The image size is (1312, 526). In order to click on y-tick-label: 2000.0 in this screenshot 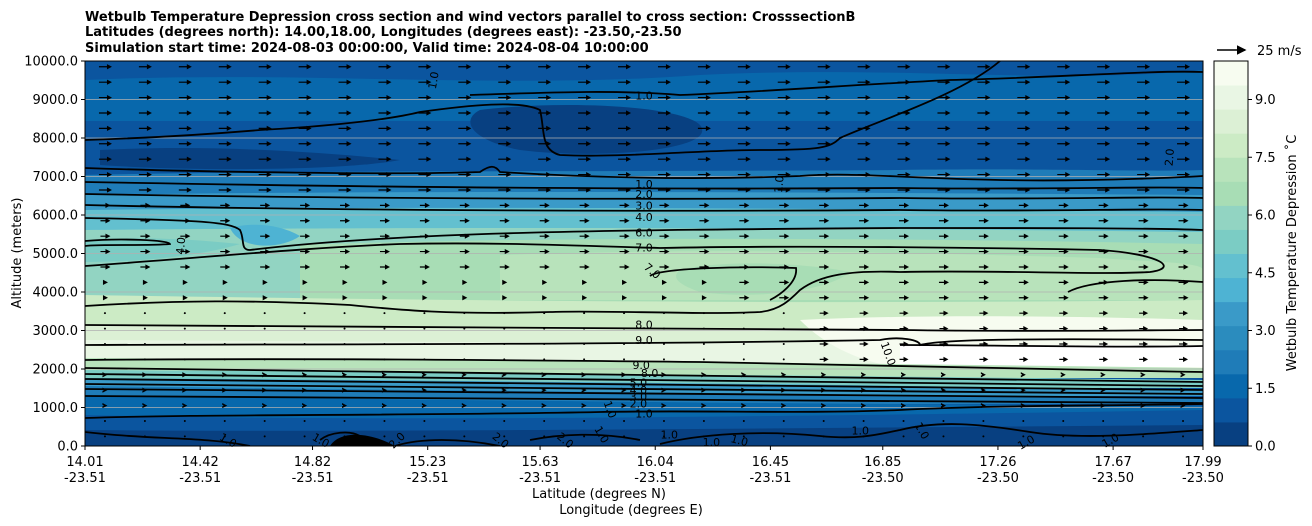, I will do `click(56, 370)`.